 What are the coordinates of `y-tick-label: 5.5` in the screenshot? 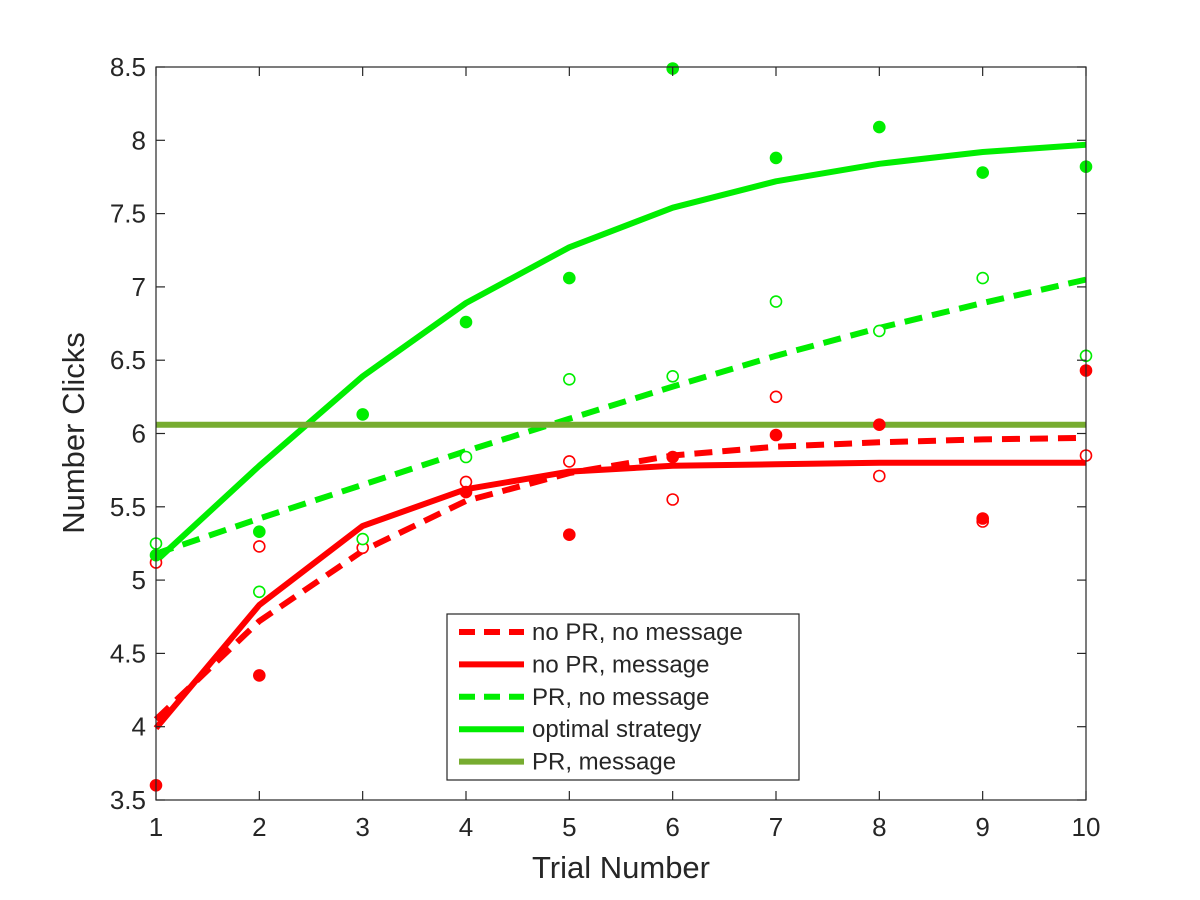 It's located at (128, 507).